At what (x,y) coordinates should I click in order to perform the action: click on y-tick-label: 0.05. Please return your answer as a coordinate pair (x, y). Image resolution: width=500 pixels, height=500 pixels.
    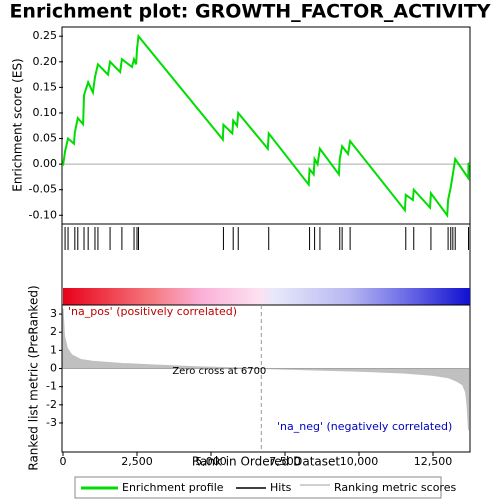
    Looking at the image, I should click on (45, 138).